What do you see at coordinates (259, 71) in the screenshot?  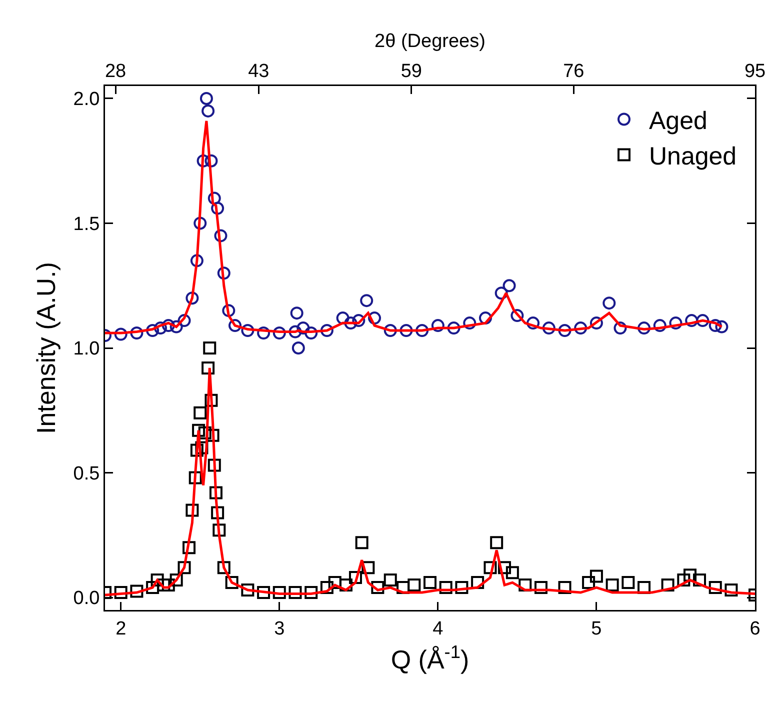 I see `x2-tick-label: 43` at bounding box center [259, 71].